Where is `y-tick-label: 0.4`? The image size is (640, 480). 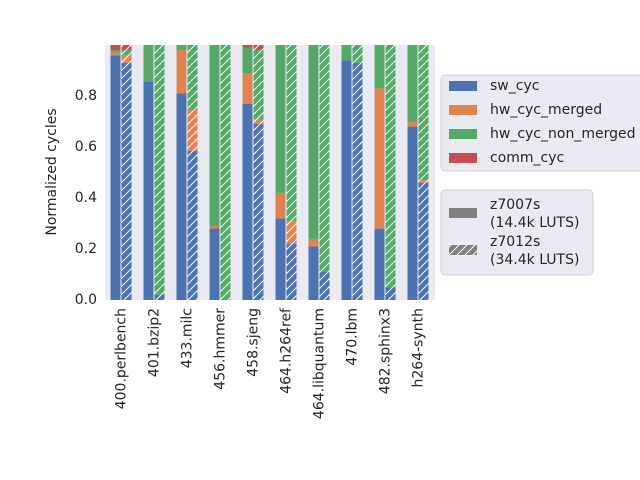
y-tick-label: 0.4 is located at coordinates (86, 198).